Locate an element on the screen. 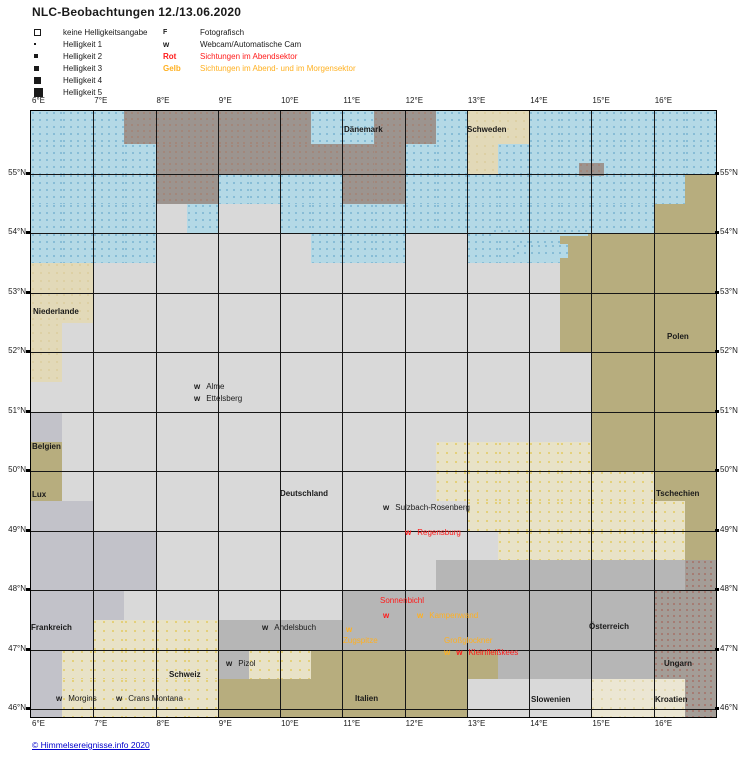 Image resolution: width=747 pixels, height=760 pixels. country-label-belgien: Belgien is located at coordinates (46, 446).